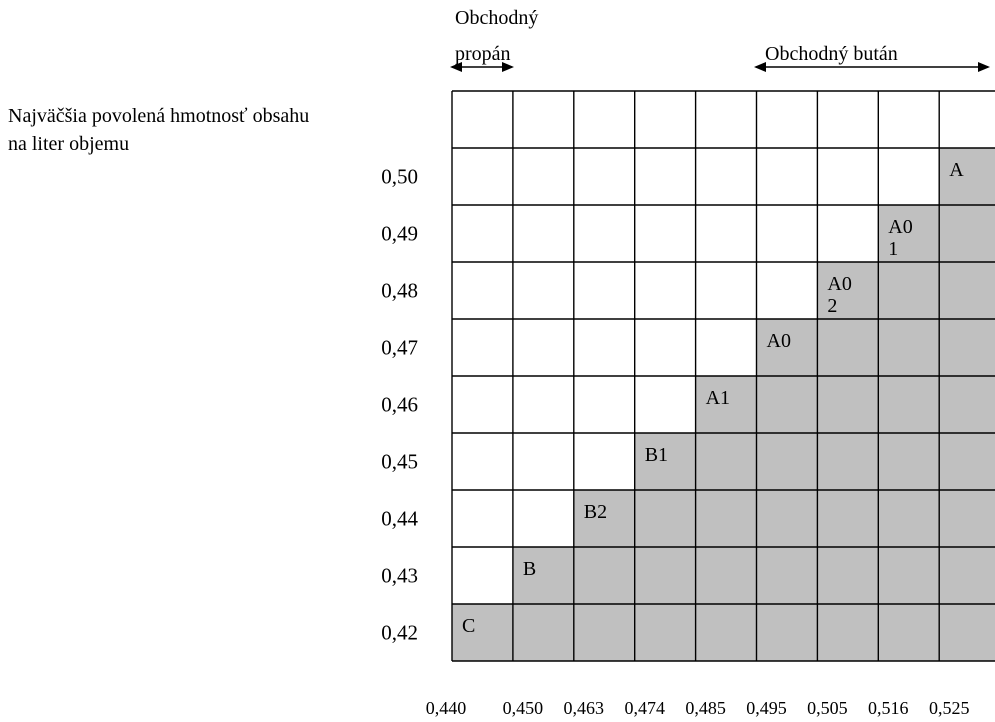 The height and width of the screenshot is (722, 995). I want to click on y-tick-label-7: 0,49, so click(399, 234).